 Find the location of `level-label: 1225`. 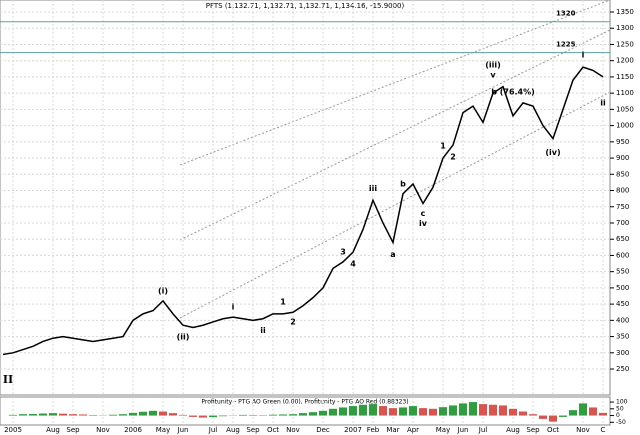

level-label: 1225 is located at coordinates (566, 45).